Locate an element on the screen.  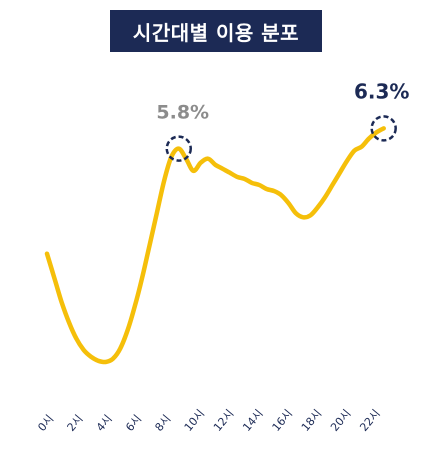
peak-label-2: 6.3% is located at coordinates (381, 91).